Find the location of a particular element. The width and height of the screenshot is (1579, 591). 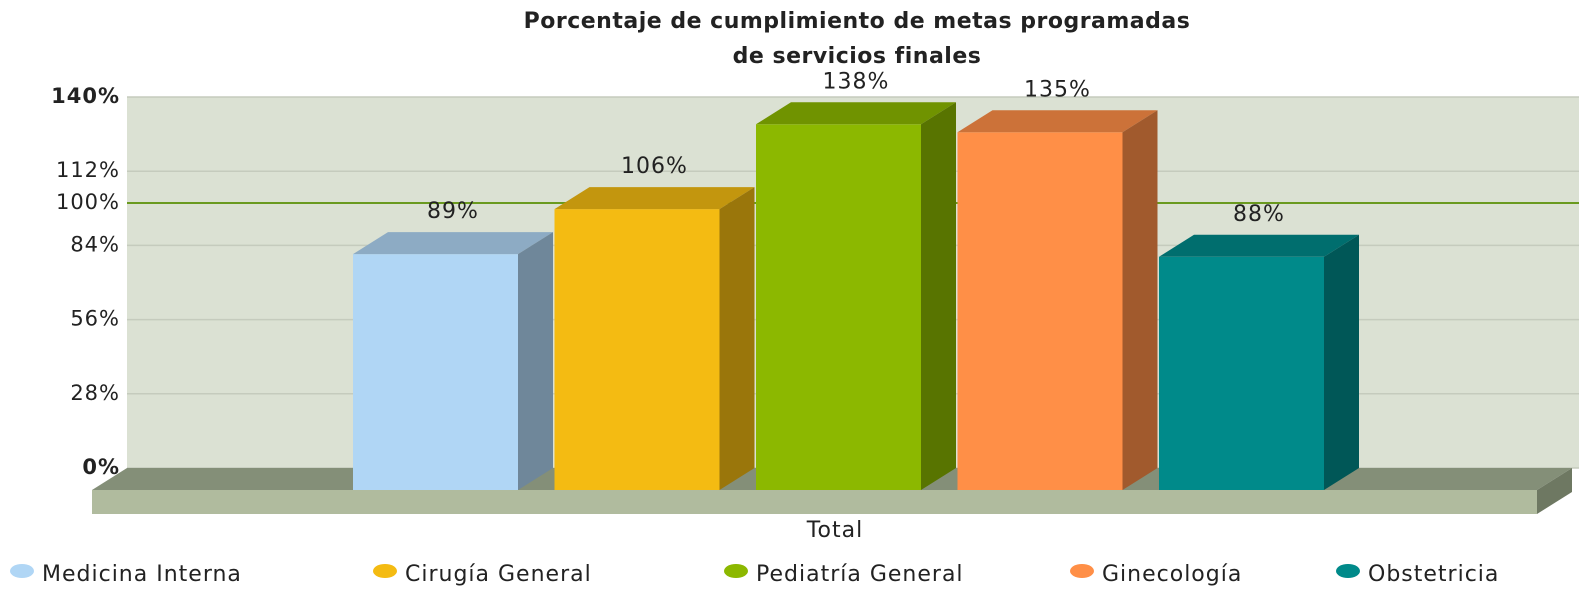

y-tick-label: 112% is located at coordinates (88, 170).